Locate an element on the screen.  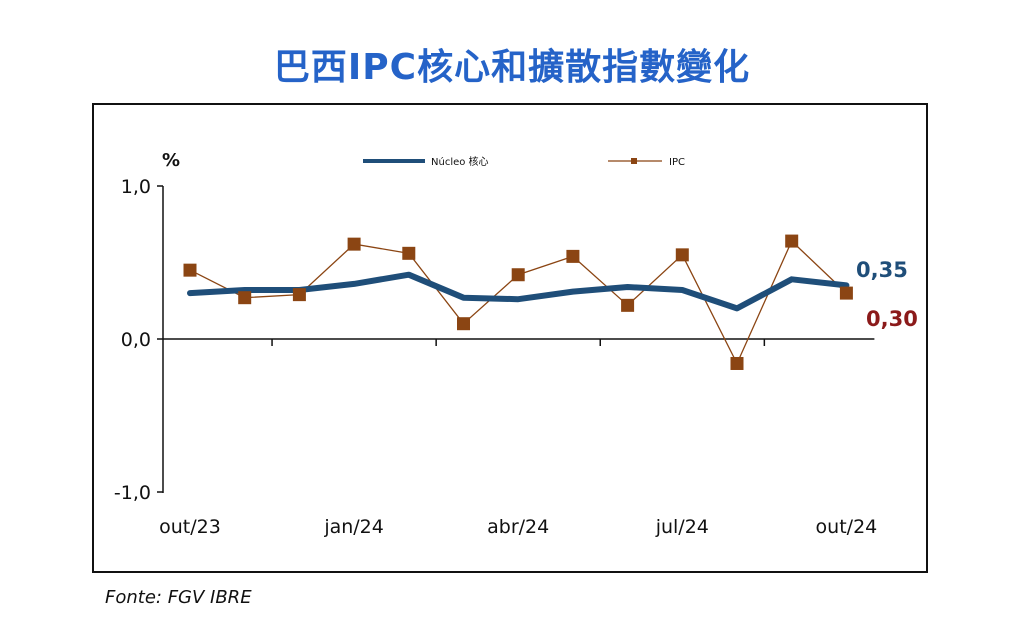
ipc-end-label: 0,30 is located at coordinates (892, 319).